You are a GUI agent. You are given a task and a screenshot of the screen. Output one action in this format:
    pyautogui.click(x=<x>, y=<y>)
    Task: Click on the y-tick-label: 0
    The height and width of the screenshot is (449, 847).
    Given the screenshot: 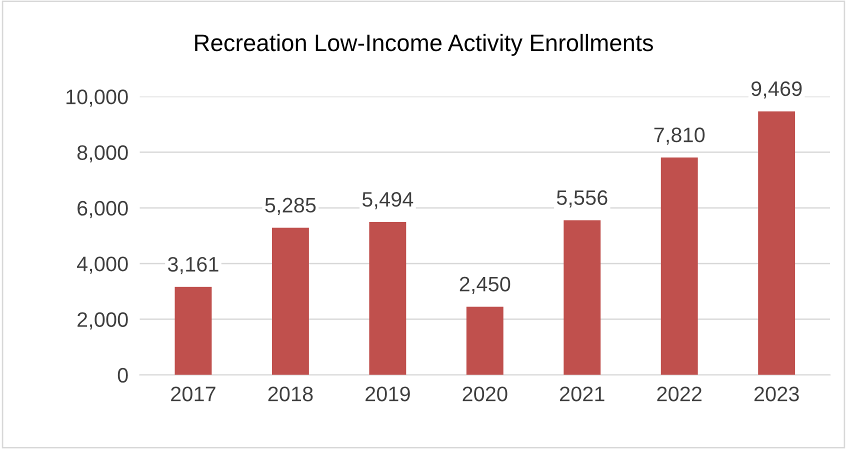 What is the action you would take?
    pyautogui.click(x=123, y=375)
    